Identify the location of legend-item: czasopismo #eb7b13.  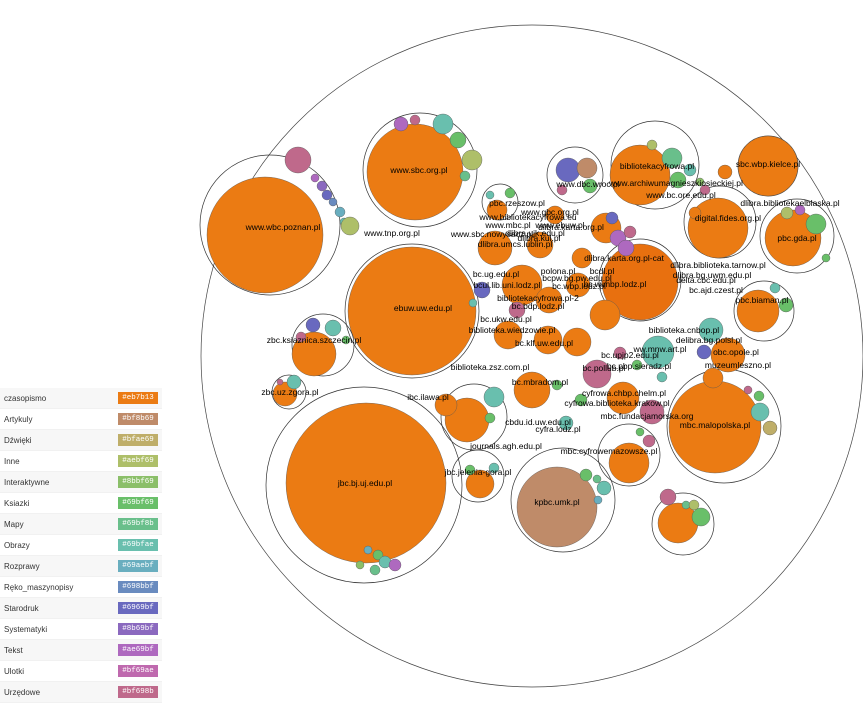
(81, 398).